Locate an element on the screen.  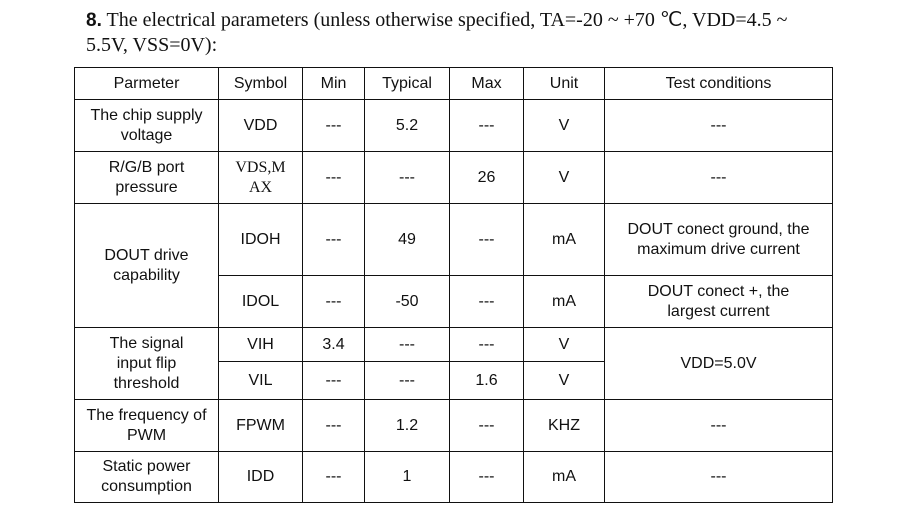
cell: VDD=5.0V is located at coordinates (718, 363).